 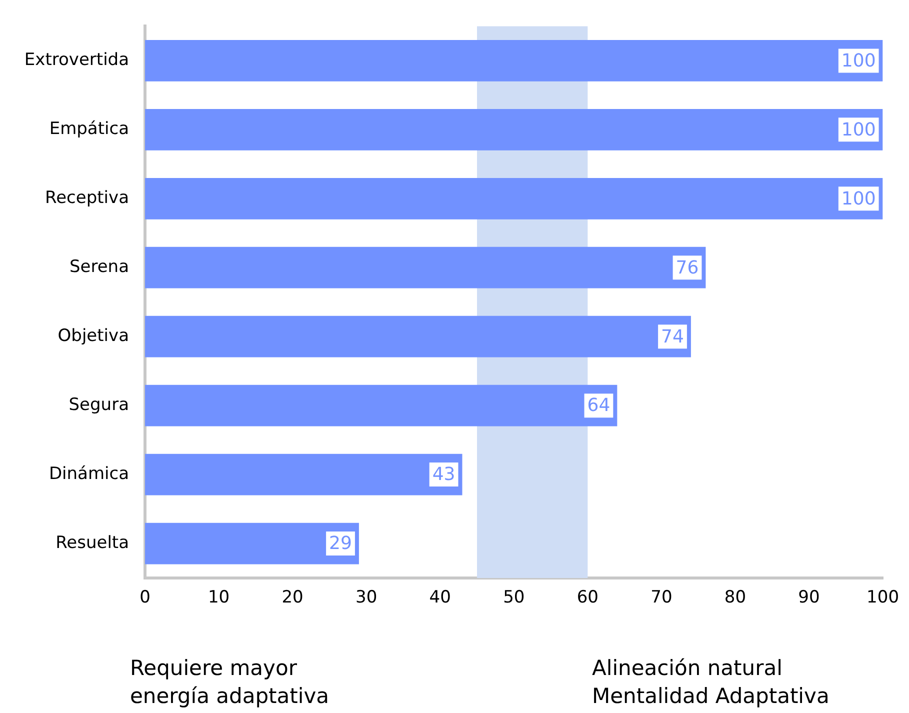 I want to click on x-tick-label: 90, so click(x=809, y=598).